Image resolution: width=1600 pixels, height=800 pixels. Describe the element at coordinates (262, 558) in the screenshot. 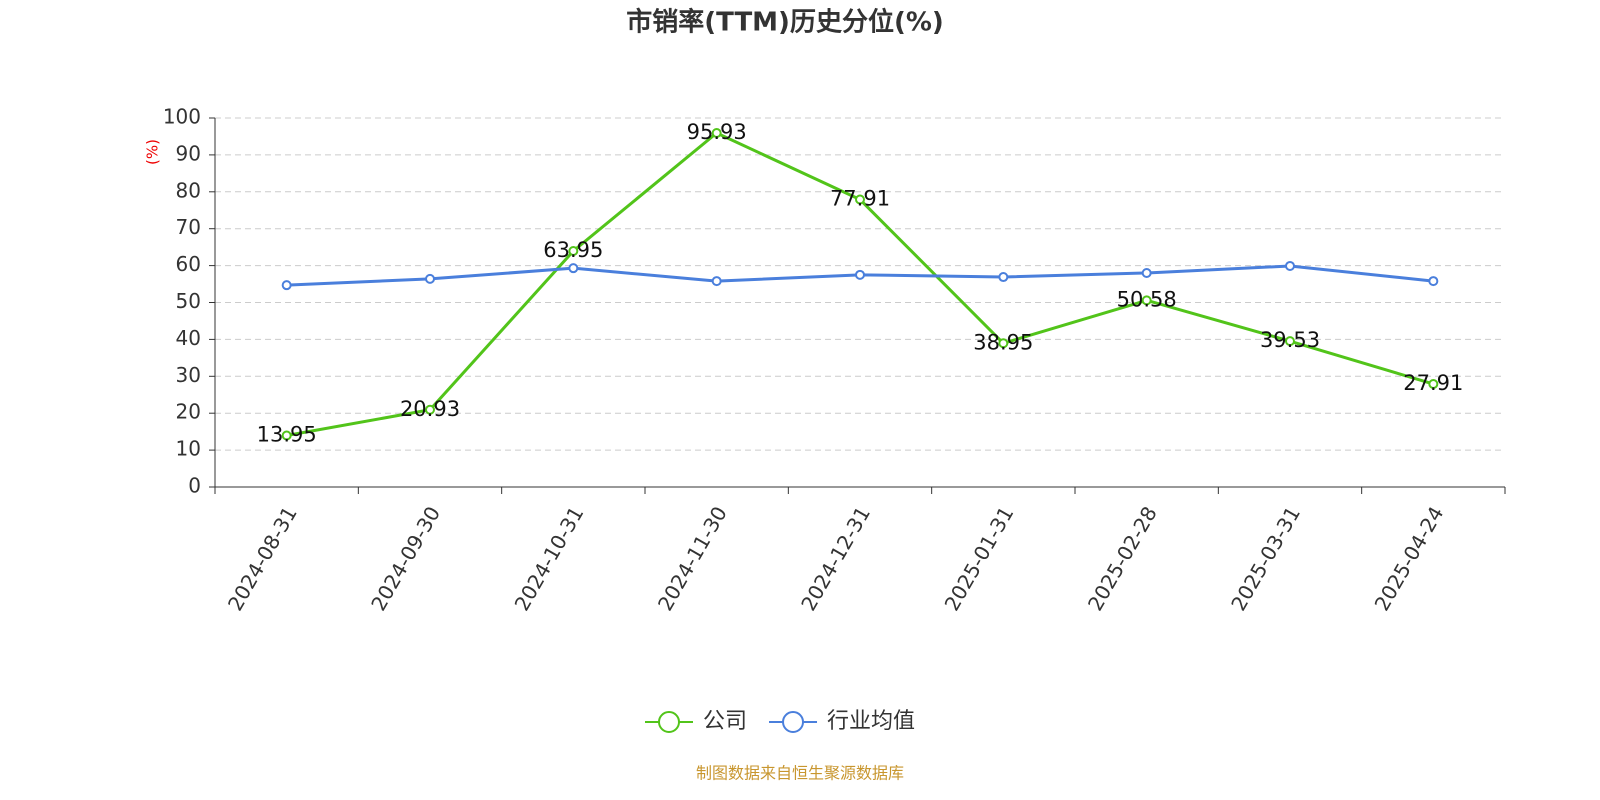

I see `x-tick-label: 2024-08-31` at that location.